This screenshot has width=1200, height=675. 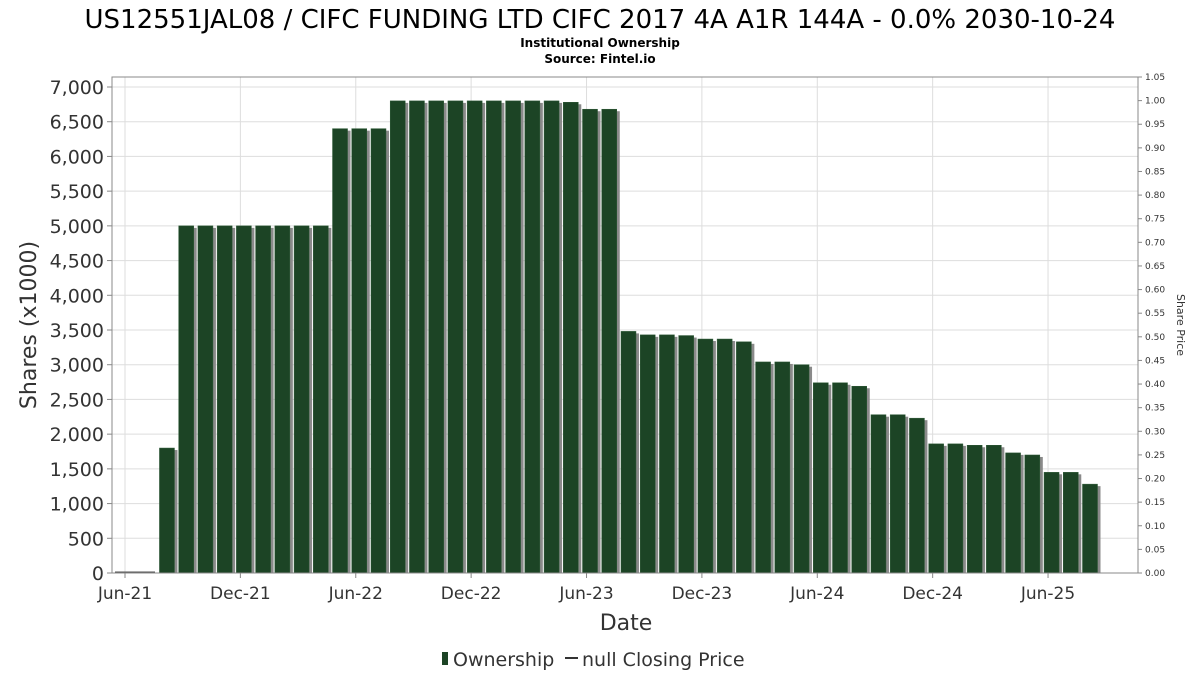 What do you see at coordinates (77, 227) in the screenshot?
I see `y-tick-label: 5,000` at bounding box center [77, 227].